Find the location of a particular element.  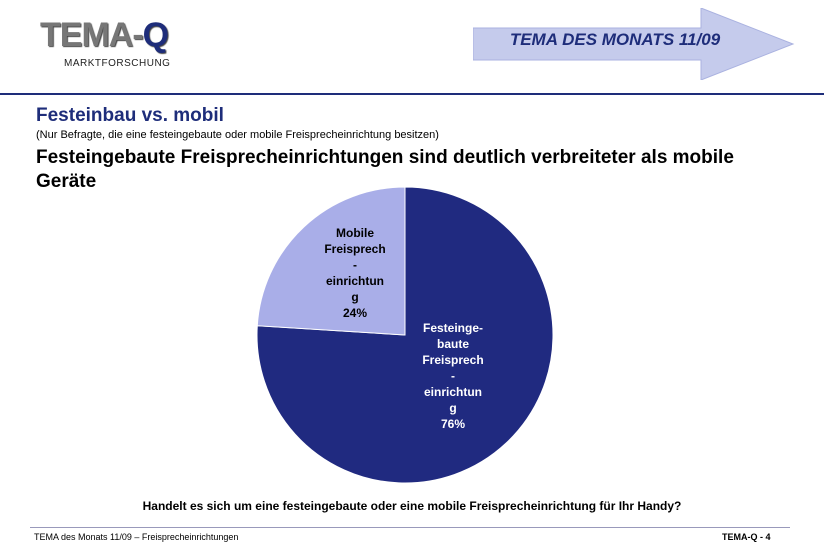

logo-wordmark: TEMA-Q is located at coordinates (104, 35).